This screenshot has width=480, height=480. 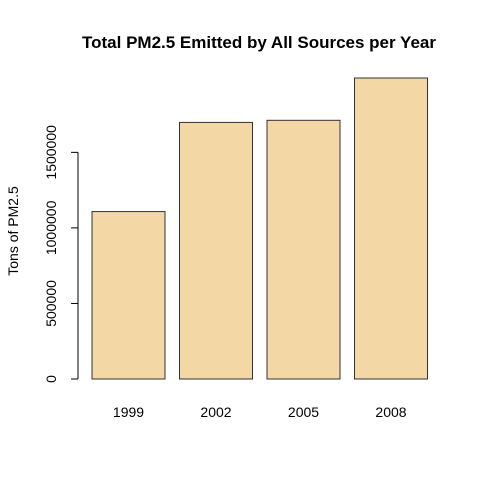 I want to click on y-tick-label: 500000, so click(x=51, y=303).